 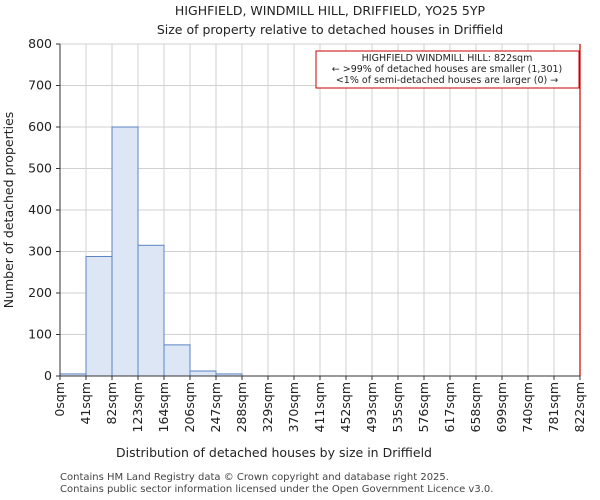 I want to click on x-tick-label: 576sqm, so click(x=423, y=407).